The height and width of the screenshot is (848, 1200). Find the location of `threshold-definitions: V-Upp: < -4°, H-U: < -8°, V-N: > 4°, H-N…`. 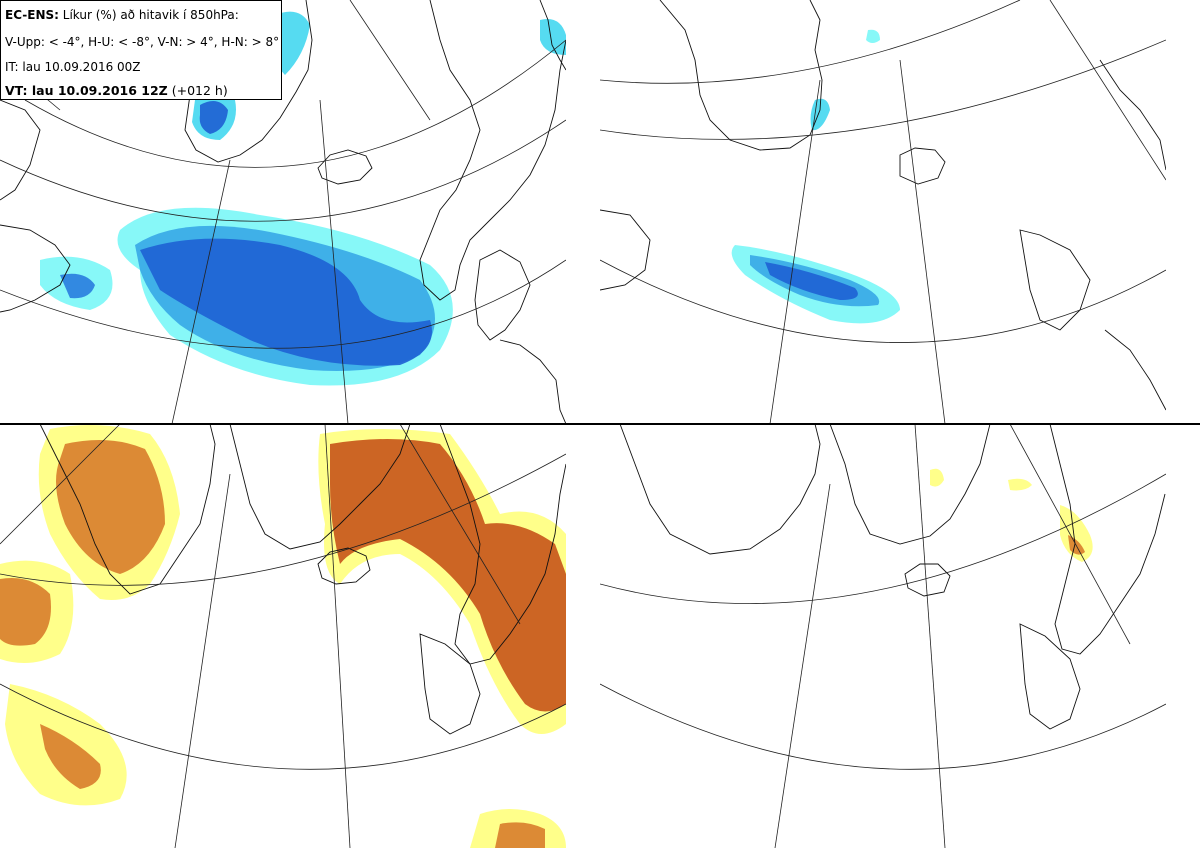

threshold-definitions: V-Upp: < -4°, H-U: < -8°, V-N: > 4°, H-N… is located at coordinates (142, 42).